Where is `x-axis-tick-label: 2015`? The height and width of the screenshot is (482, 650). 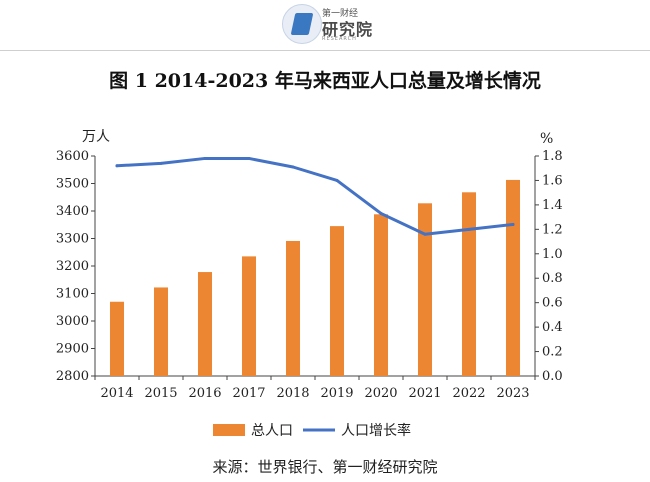
x-axis-tick-label: 2015 is located at coordinates (160, 393).